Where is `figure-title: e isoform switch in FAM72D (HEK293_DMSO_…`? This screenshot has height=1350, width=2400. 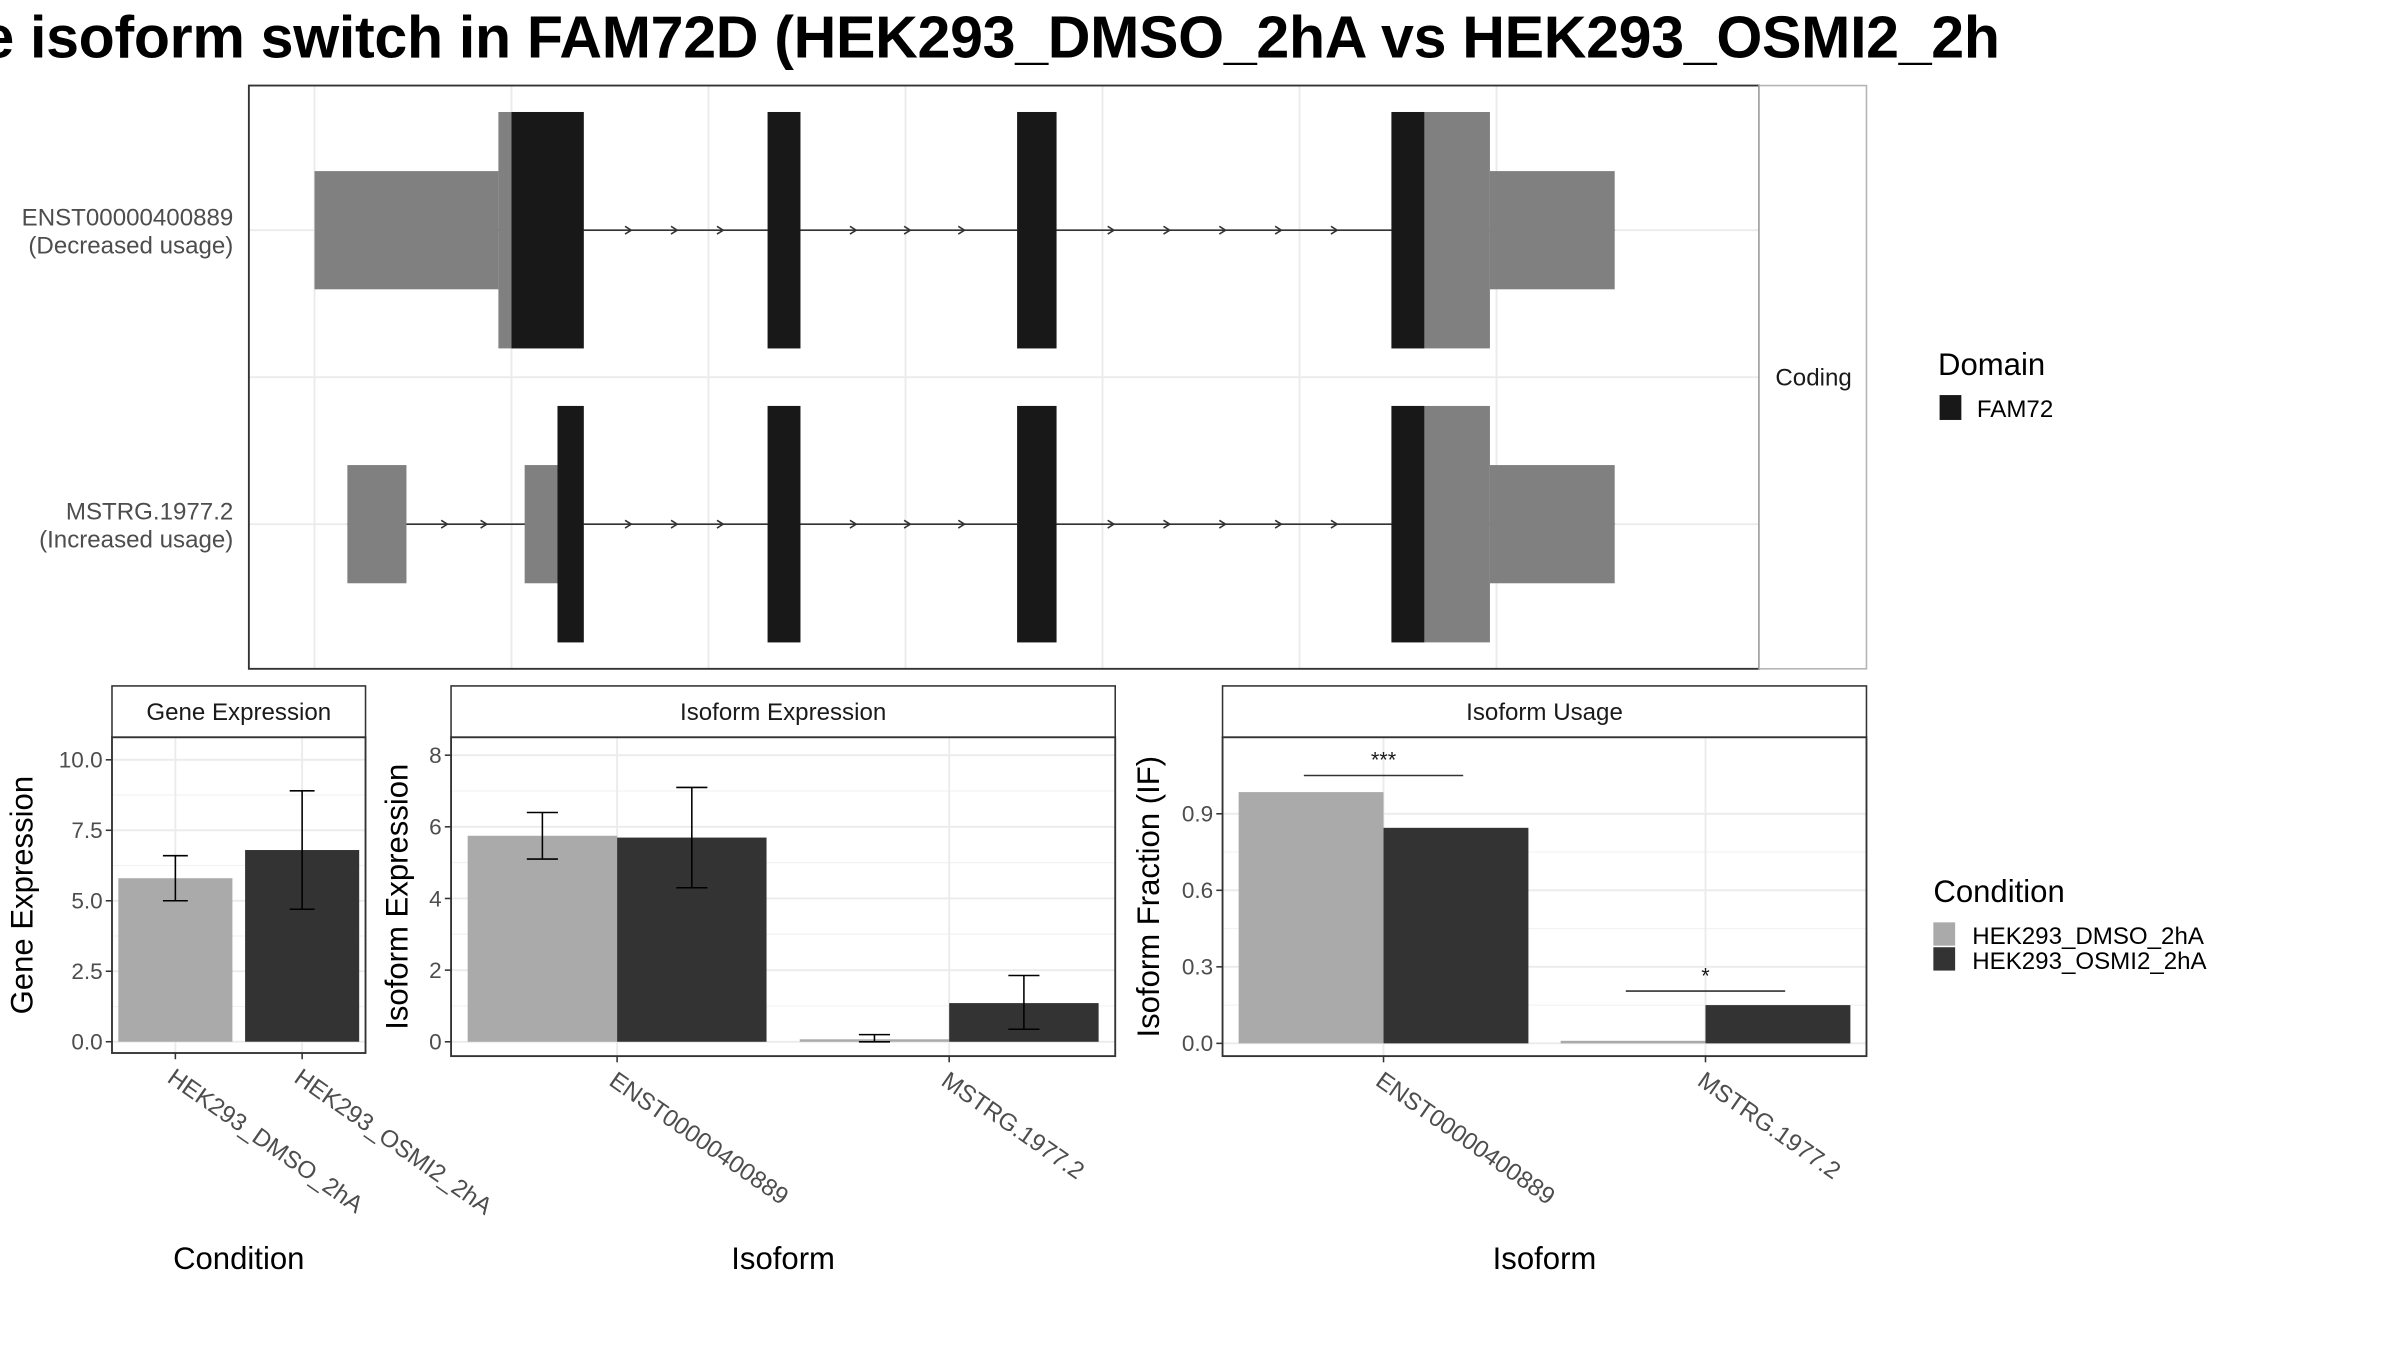 figure-title: e isoform switch in FAM72D (HEK293_DMSO_… is located at coordinates (1000, 39).